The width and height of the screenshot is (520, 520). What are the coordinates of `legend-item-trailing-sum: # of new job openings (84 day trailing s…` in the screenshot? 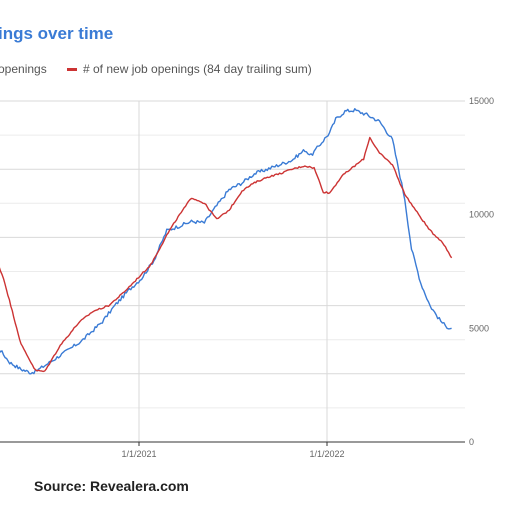 It's located at (189, 69).